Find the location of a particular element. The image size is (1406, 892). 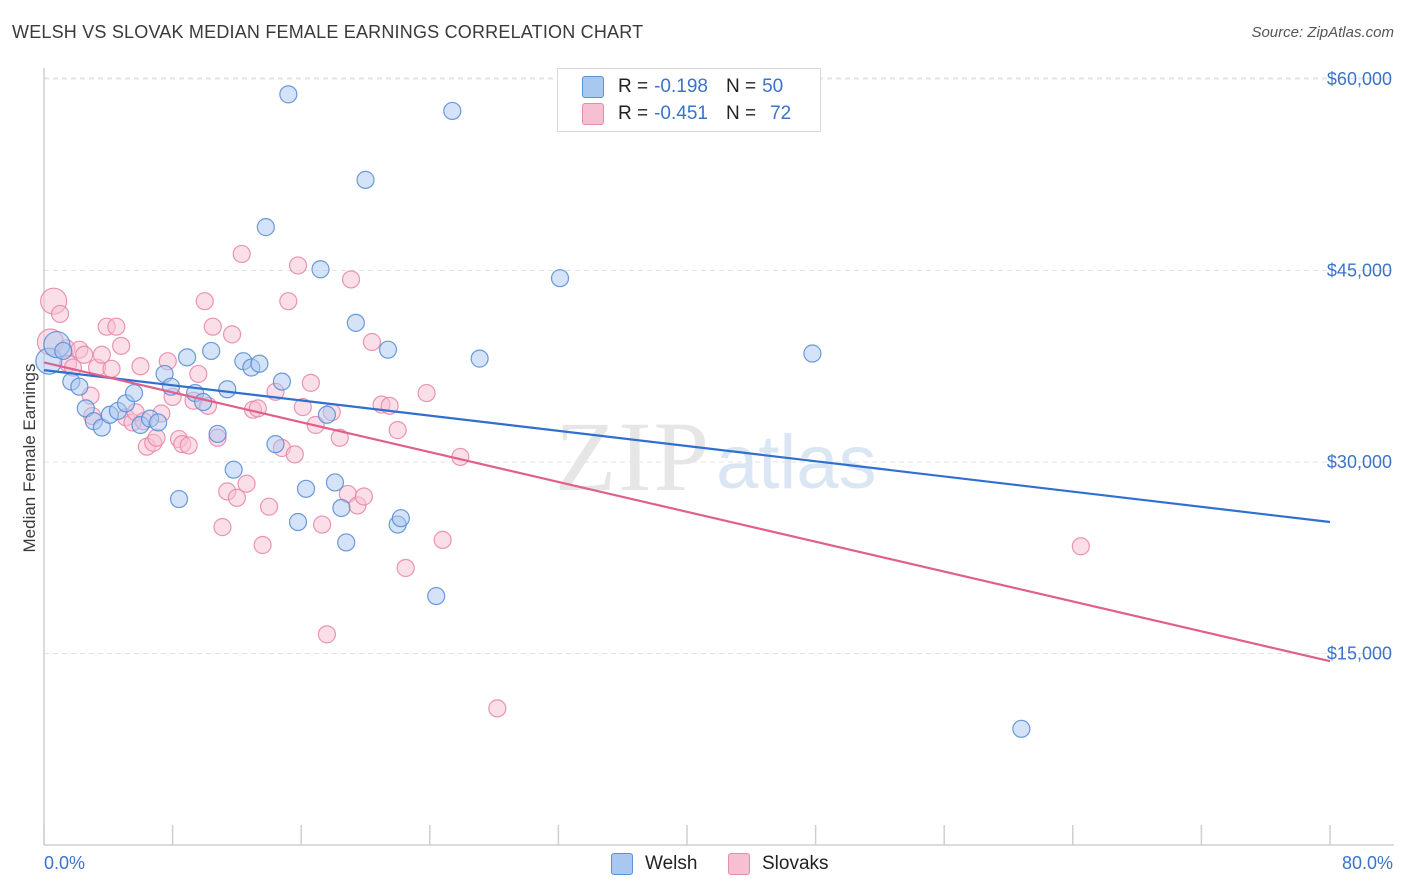

welsh-n-value: 50 is located at coordinates (773, 86).